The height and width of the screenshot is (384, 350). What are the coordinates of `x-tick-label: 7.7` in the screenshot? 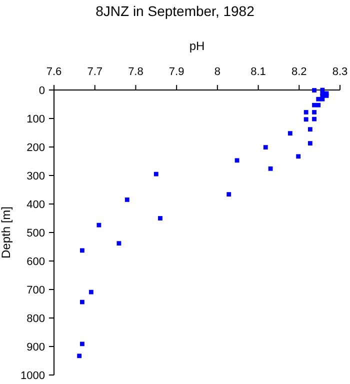 It's located at (95, 72).